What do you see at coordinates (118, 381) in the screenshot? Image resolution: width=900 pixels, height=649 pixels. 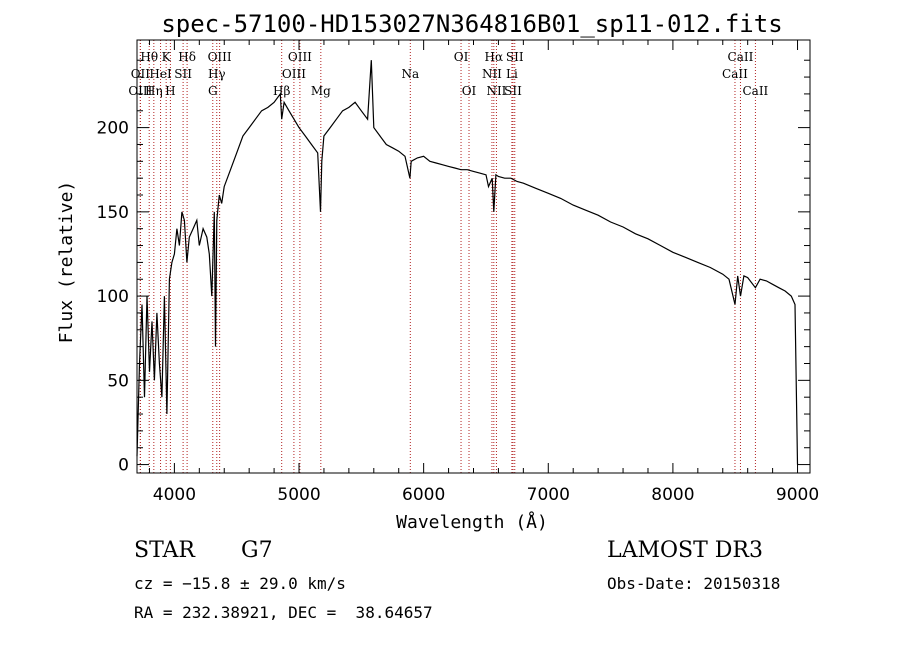 I see `y-tick-label-1: 50` at bounding box center [118, 381].